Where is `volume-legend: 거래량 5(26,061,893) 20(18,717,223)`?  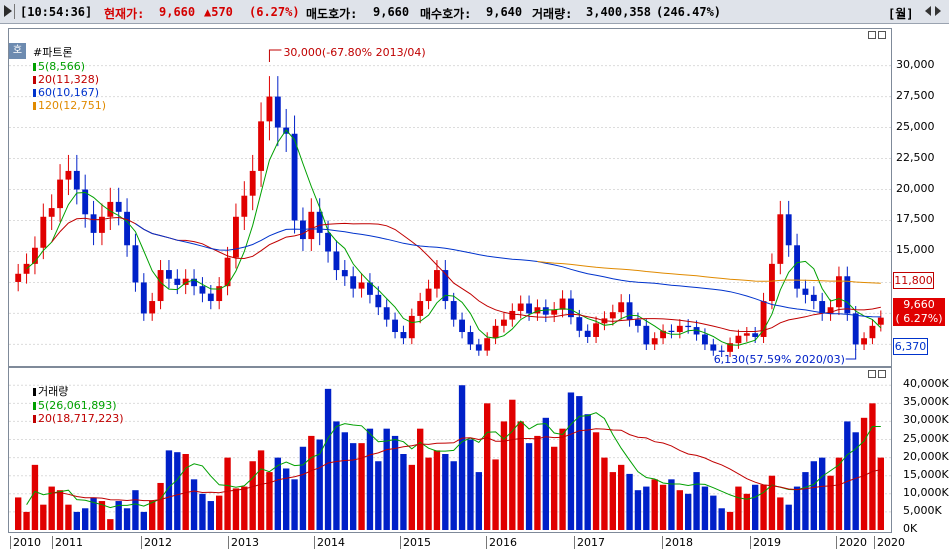 volume-legend: 거래량 5(26,061,893) 20(18,717,223) is located at coordinates (71, 404).